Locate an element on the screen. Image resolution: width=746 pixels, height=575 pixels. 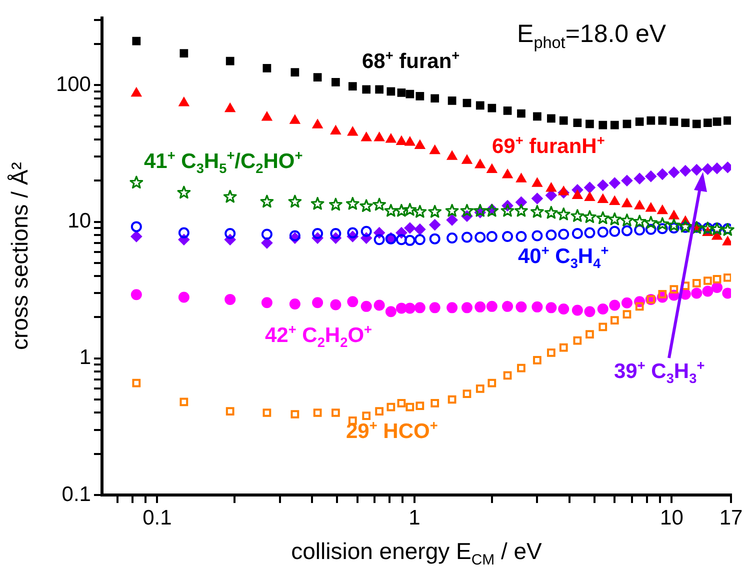
y-axis-title: cross sections / Å² is located at coordinates (20, 256).